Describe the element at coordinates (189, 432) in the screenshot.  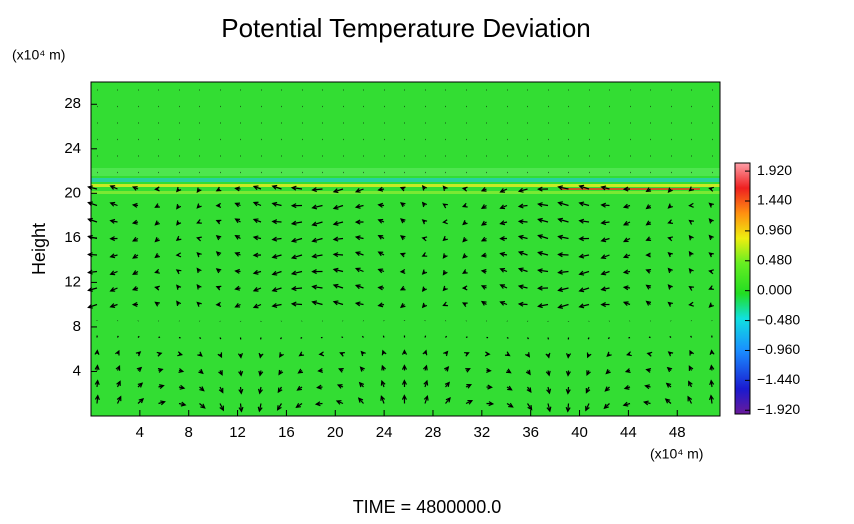
I see `x-tick-label: 8` at that location.